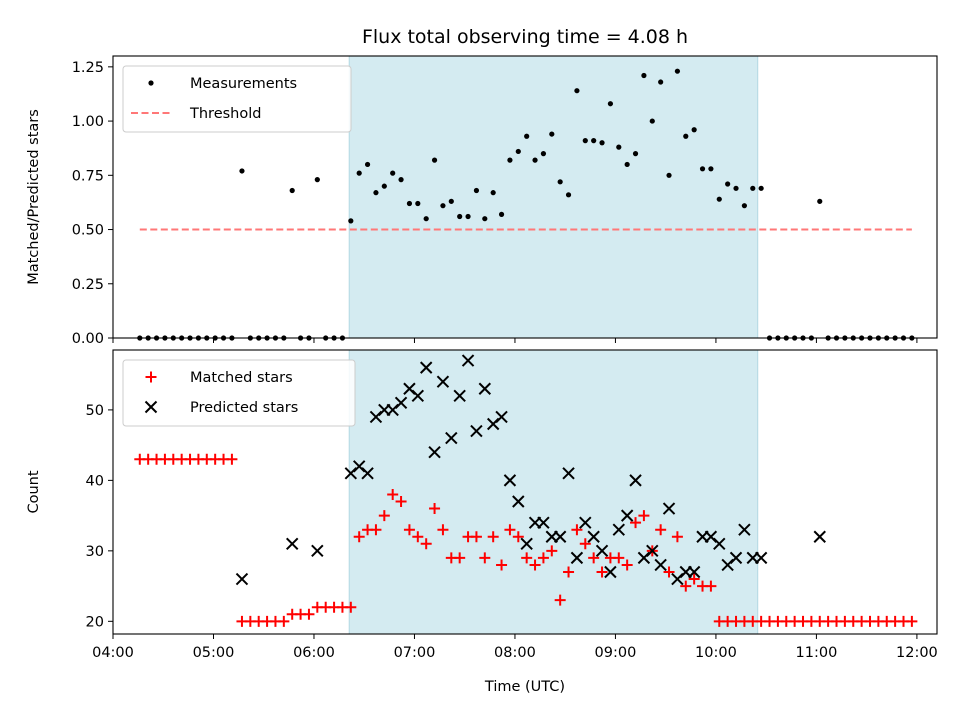 Image resolution: width=960 pixels, height=720 pixels. I want to click on x-tick-label: 04:00, so click(113, 653).